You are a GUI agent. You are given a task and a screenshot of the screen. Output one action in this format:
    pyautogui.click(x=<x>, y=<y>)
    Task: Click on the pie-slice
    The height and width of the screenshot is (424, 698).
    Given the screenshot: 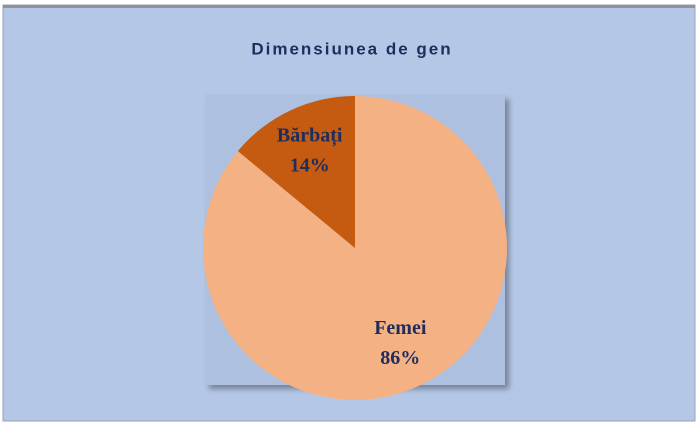 What is the action you would take?
    pyautogui.click(x=296, y=172)
    